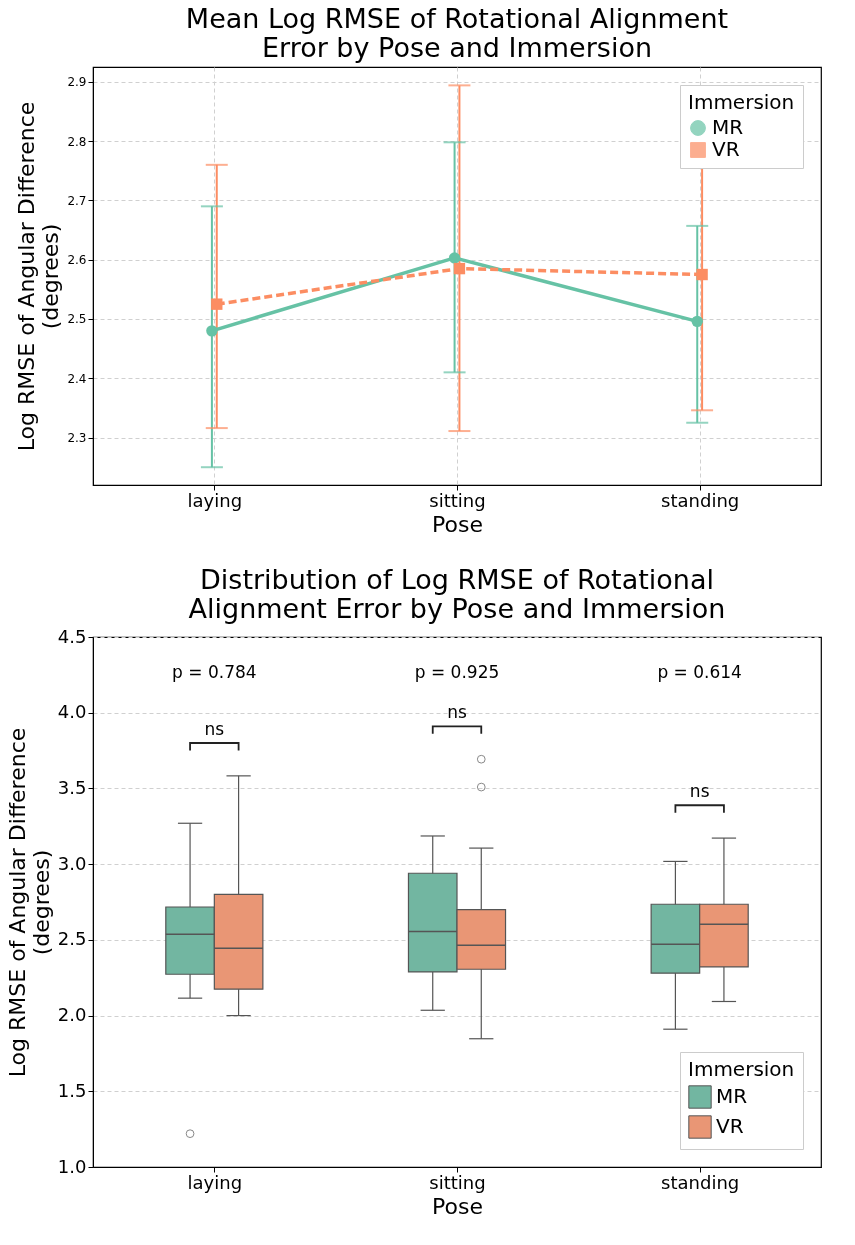  I want to click on y-tick-label: 2.0, so click(72, 1015).